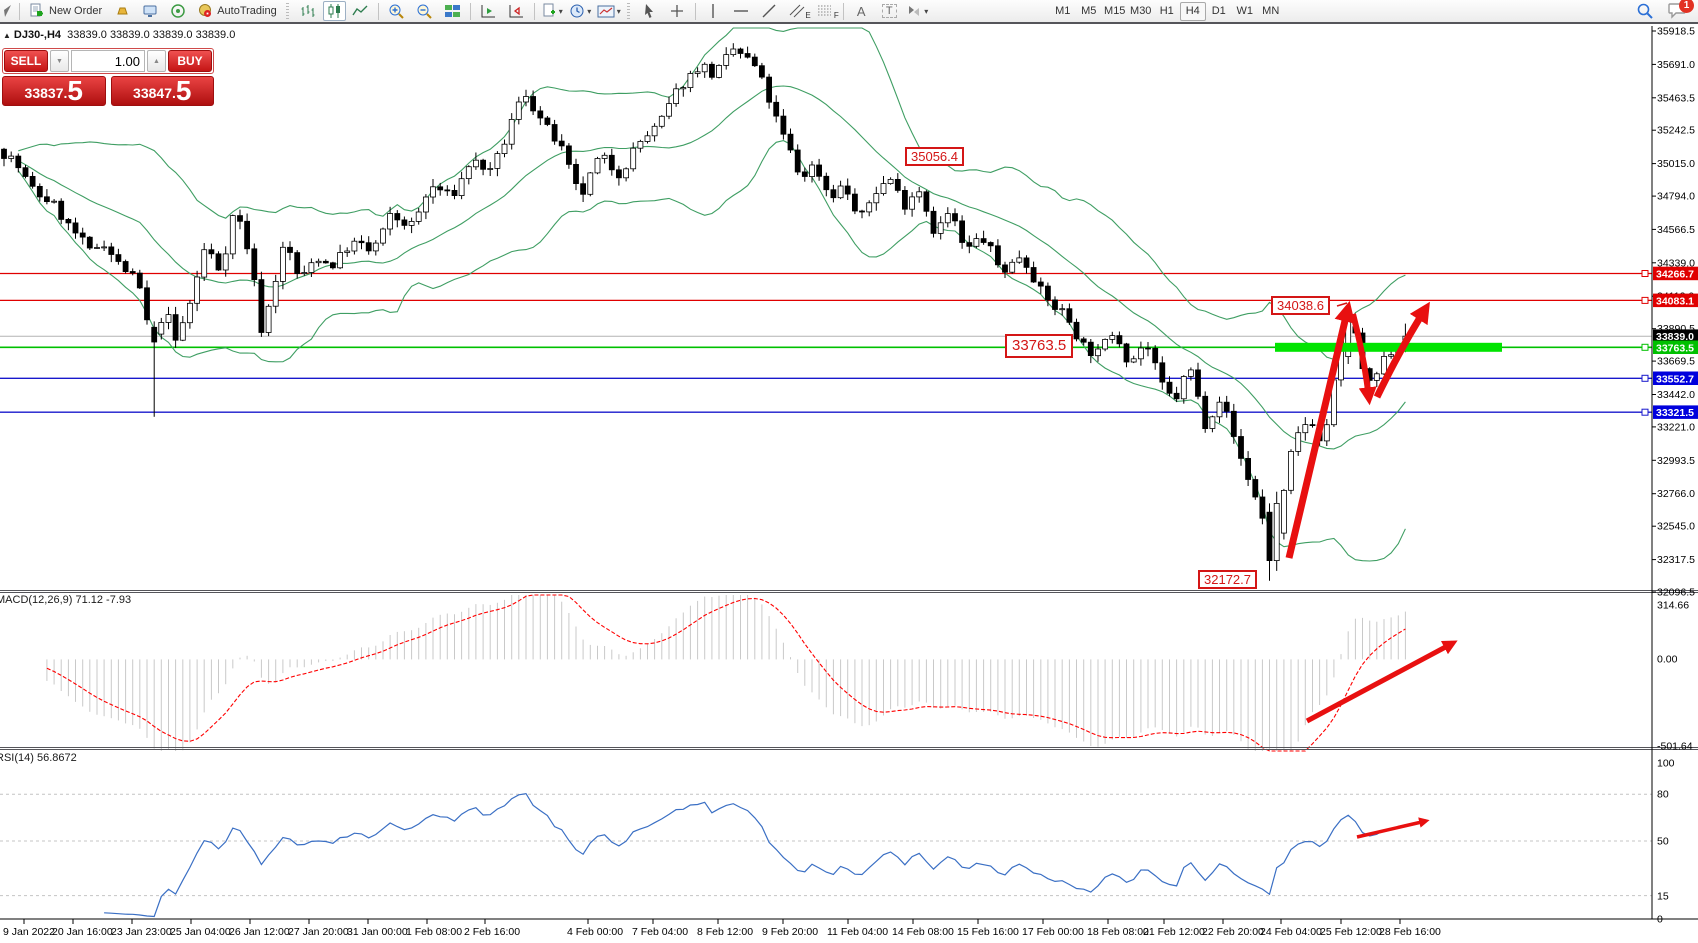 The width and height of the screenshot is (1698, 943). Describe the element at coordinates (1218, 11) in the screenshot. I see `timeframe-d1: D1` at that location.